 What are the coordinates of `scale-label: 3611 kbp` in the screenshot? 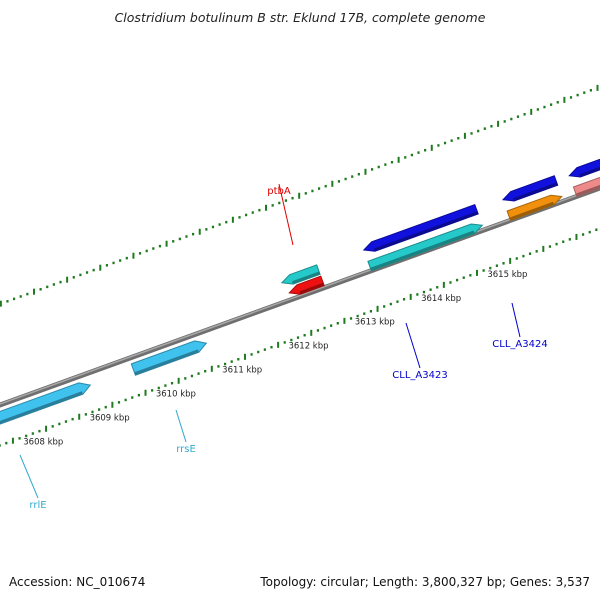 It's located at (242, 371).